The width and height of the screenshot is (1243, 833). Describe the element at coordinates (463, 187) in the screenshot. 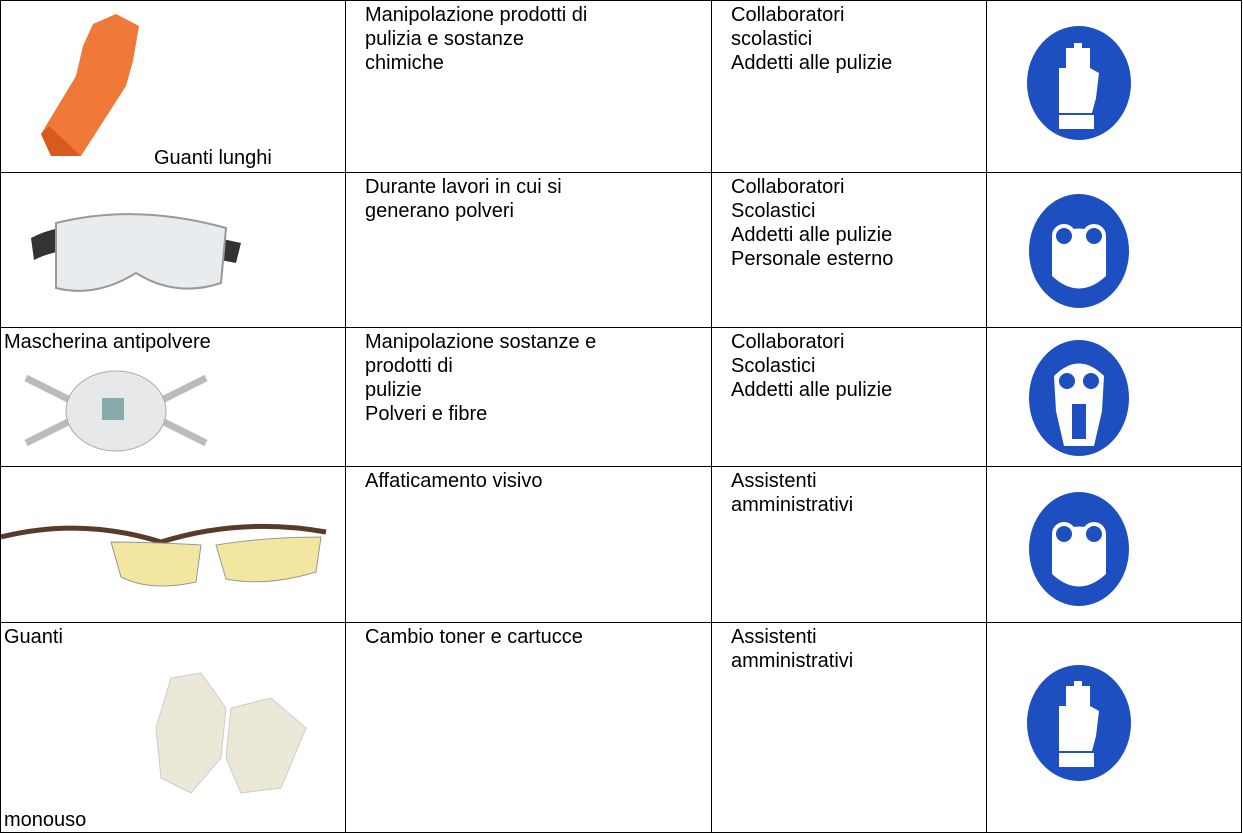

I see `line: Durante lavori in cui si` at that location.